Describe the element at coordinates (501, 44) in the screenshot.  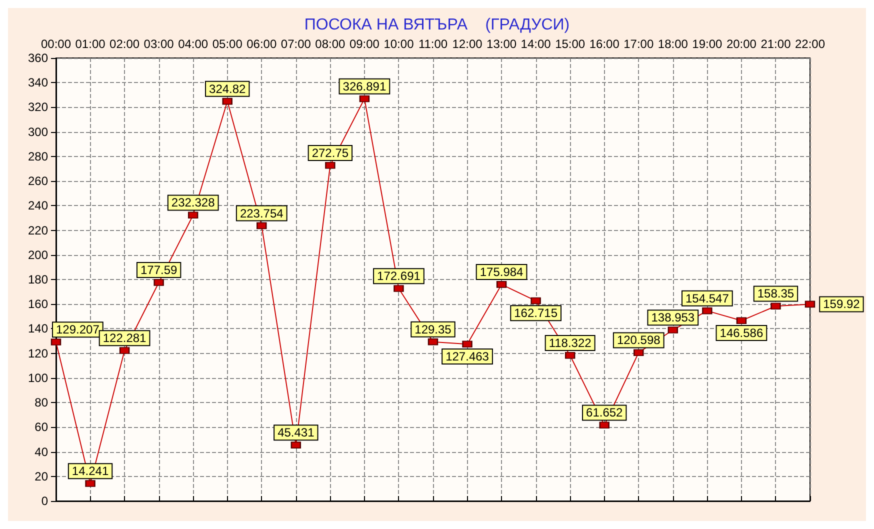
I see `x-tick-label: 13:00` at that location.